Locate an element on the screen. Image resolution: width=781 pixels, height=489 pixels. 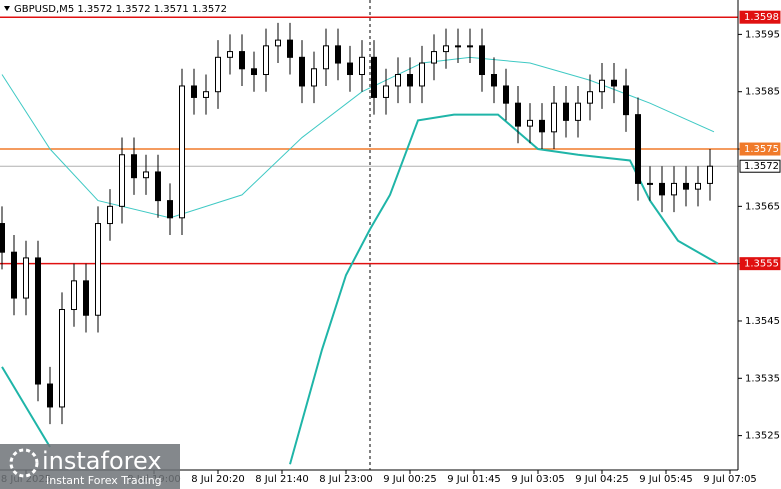
header-icon is located at coordinates (7, 8).